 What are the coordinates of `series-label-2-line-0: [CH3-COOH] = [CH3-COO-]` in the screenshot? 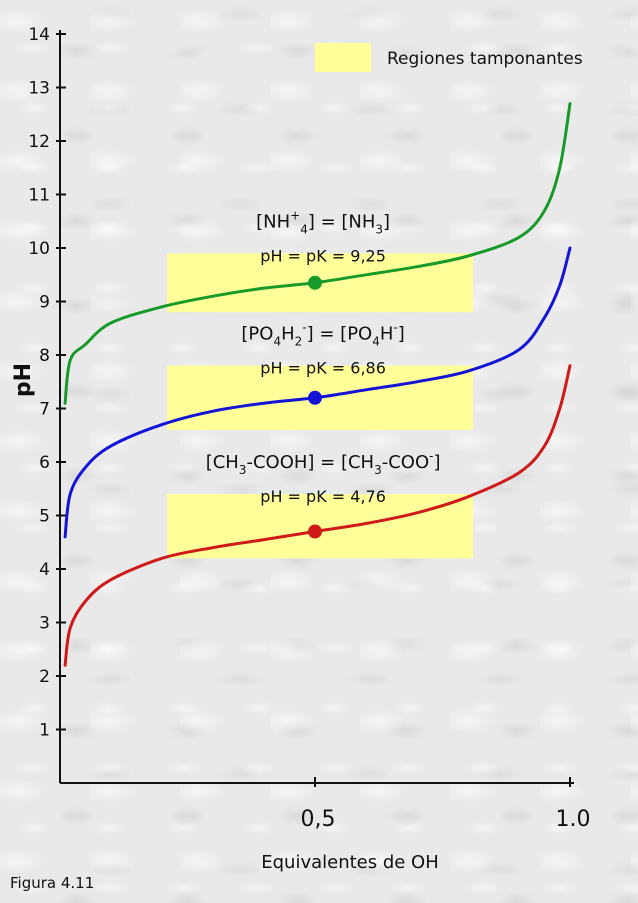 It's located at (323, 463).